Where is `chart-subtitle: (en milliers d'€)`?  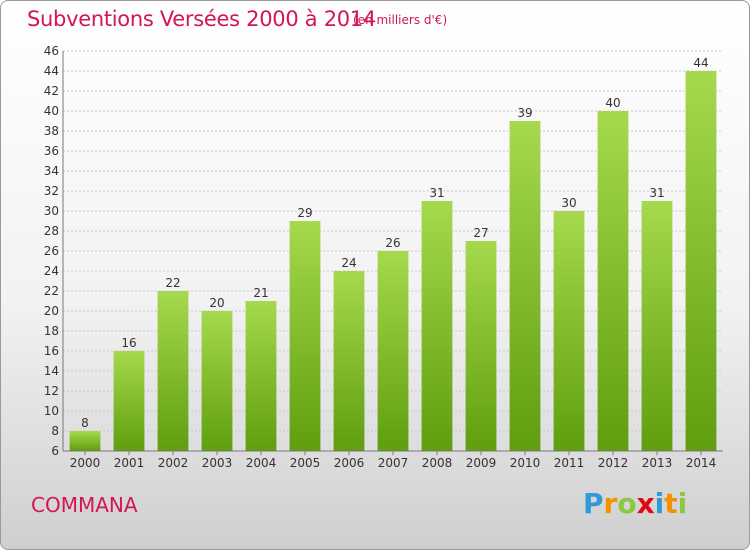
chart-subtitle: (en milliers d'€) is located at coordinates (400, 20).